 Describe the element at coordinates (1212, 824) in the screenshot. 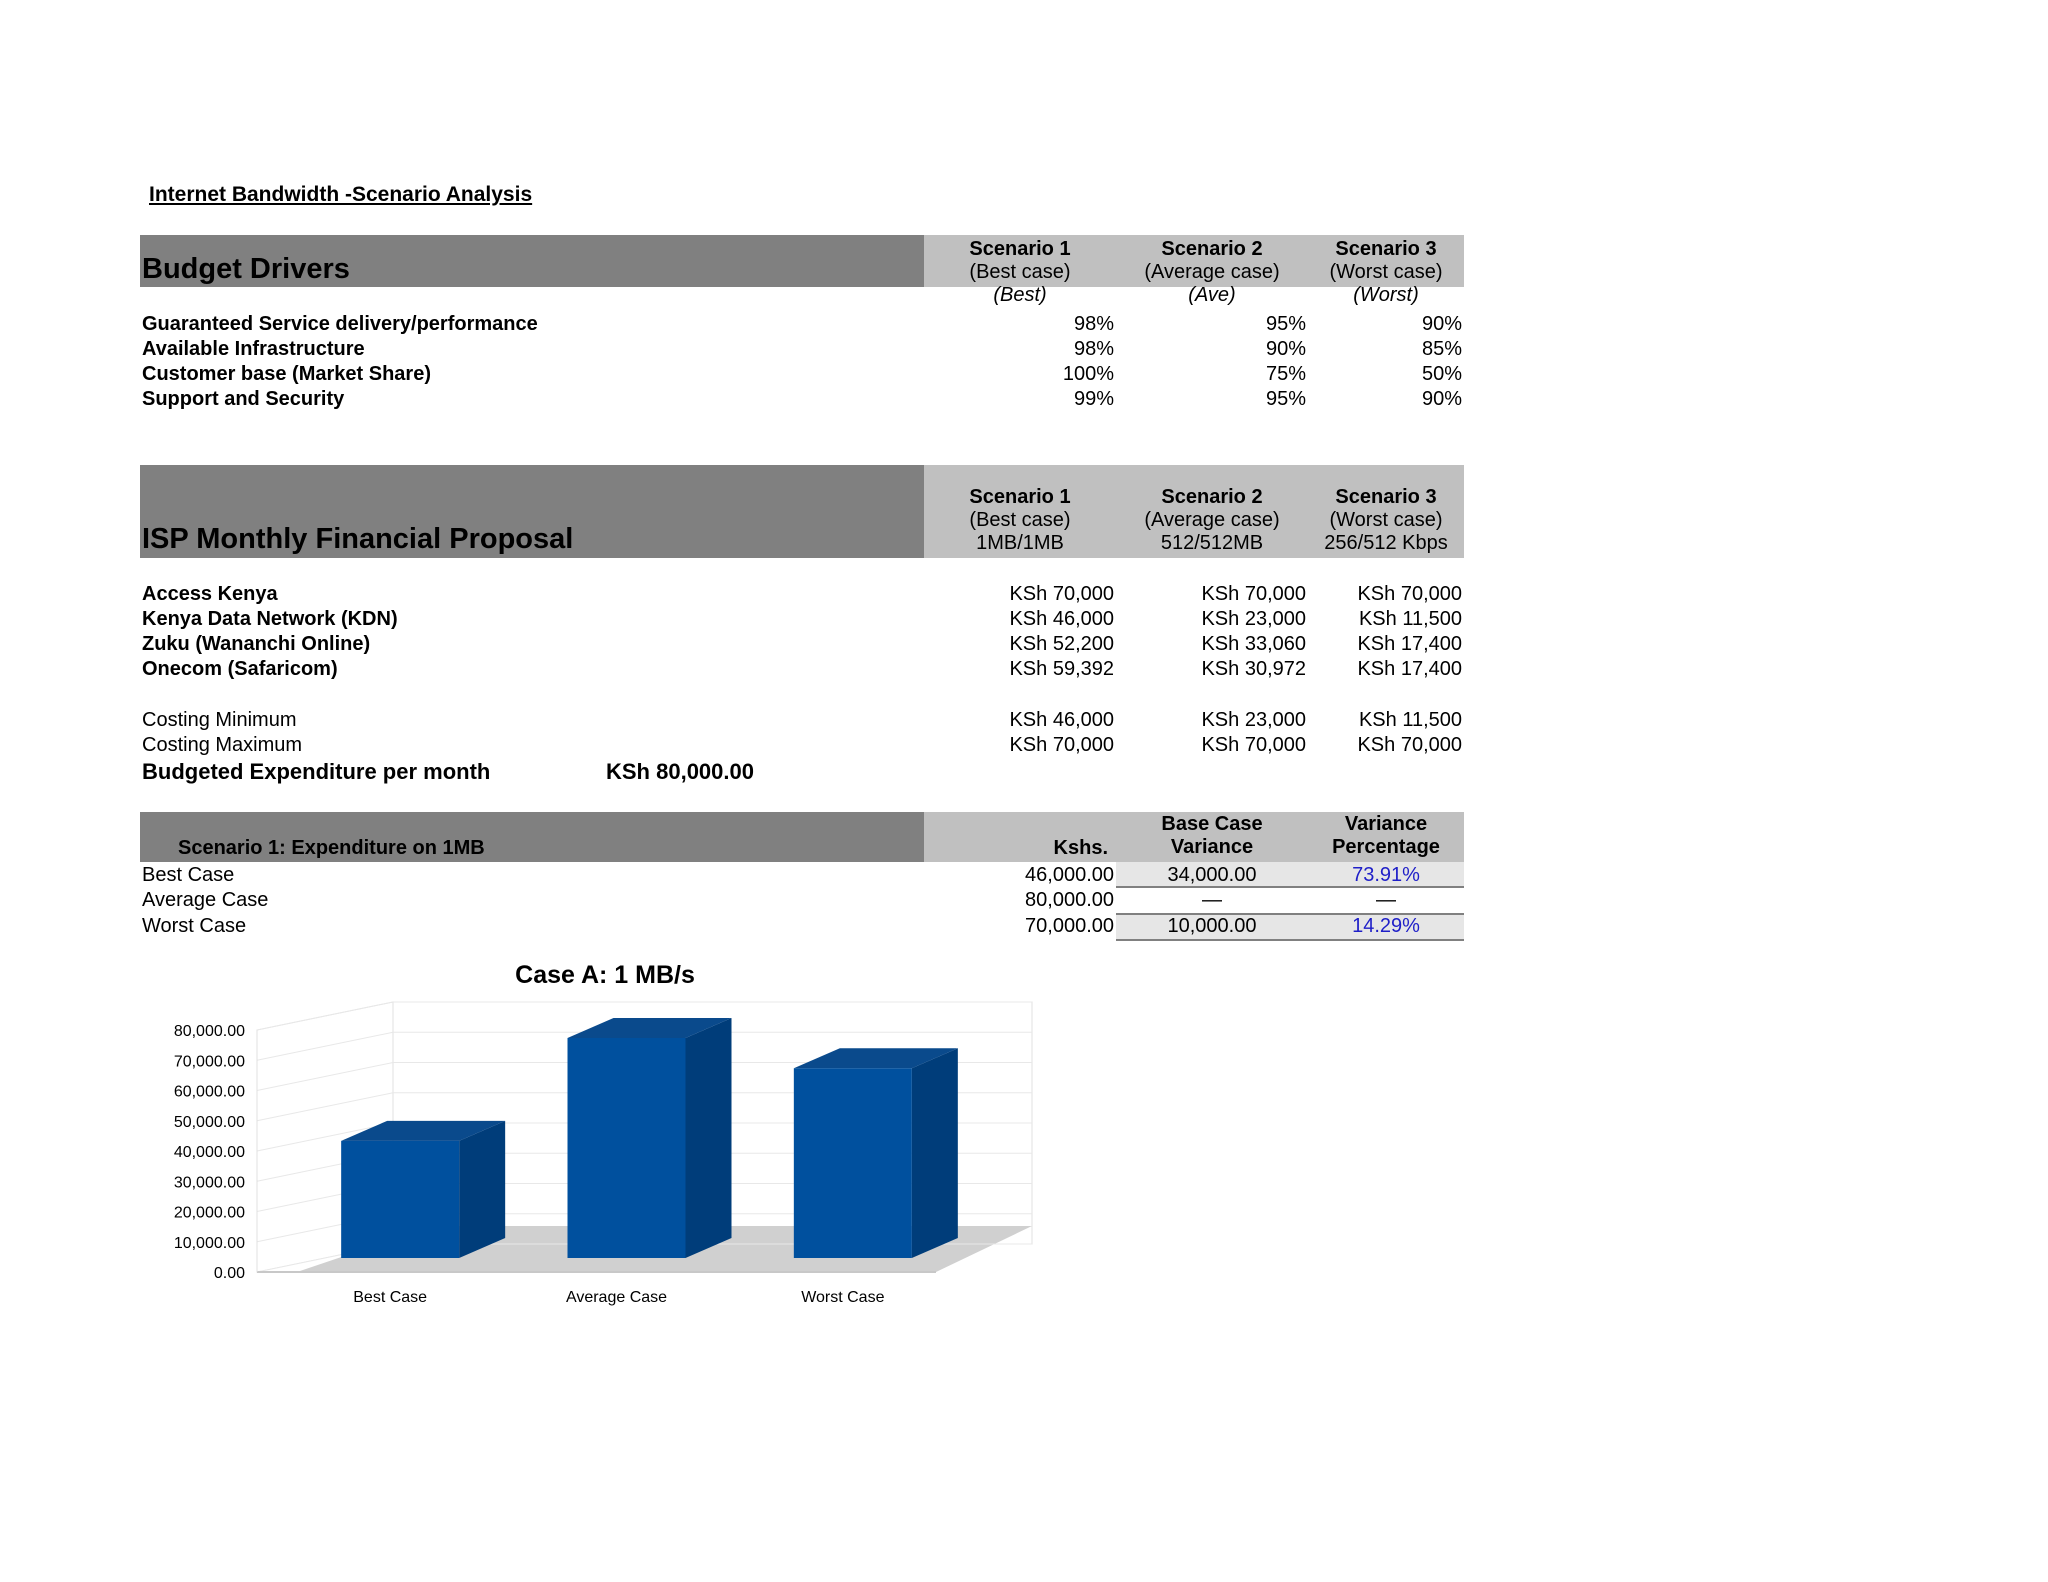

I see `col-line-1: Base Case` at that location.